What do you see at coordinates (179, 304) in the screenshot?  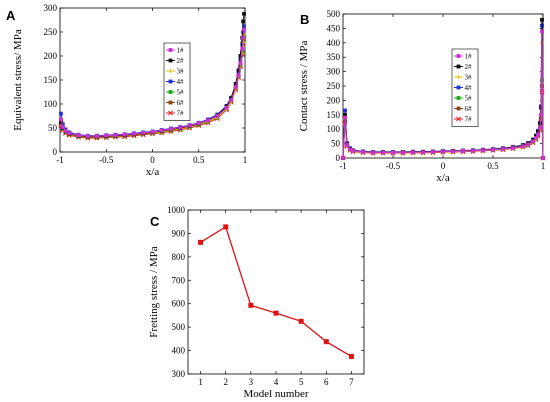 I see `y-tick-label: 600` at bounding box center [179, 304].